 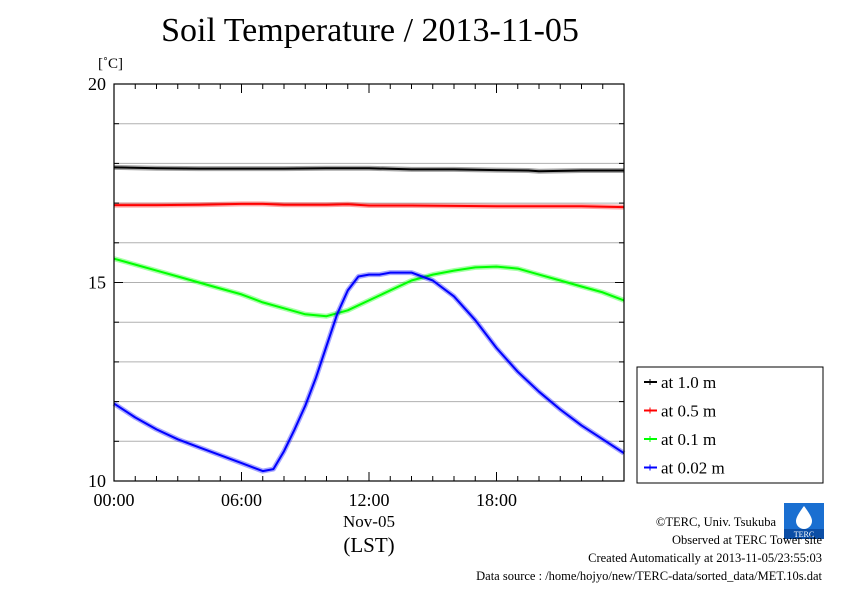 I want to click on x-tick-label: 00:00, so click(x=113, y=500).